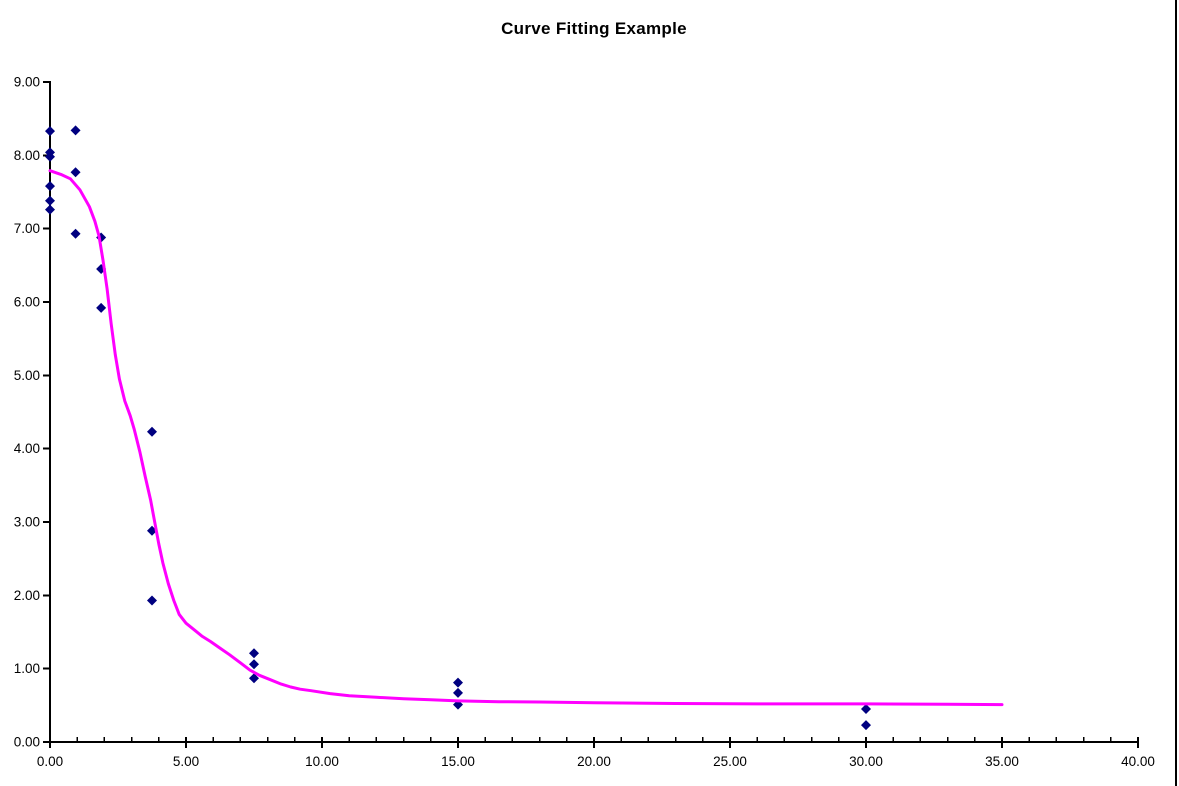 This screenshot has width=1179, height=786. Describe the element at coordinates (27, 448) in the screenshot. I see `y-tick-label: 4.00` at that location.